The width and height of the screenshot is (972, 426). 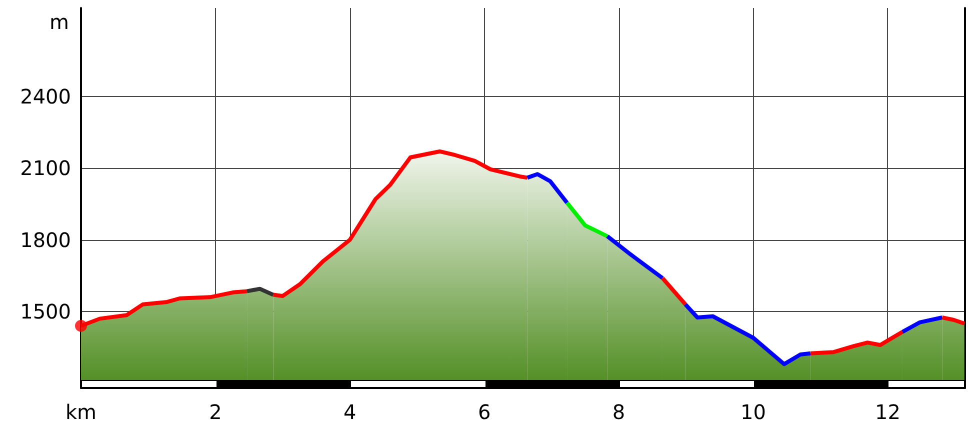 What do you see at coordinates (350, 412) in the screenshot?
I see `x-tick-label: 4` at bounding box center [350, 412].